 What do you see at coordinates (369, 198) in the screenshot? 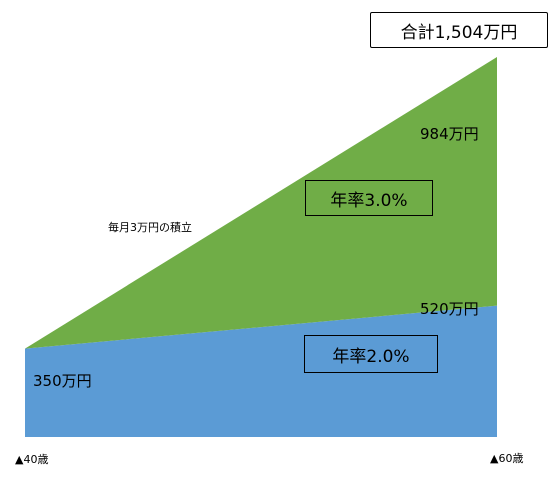
I see `upper-rate-label: 年率3.0%` at bounding box center [369, 198].